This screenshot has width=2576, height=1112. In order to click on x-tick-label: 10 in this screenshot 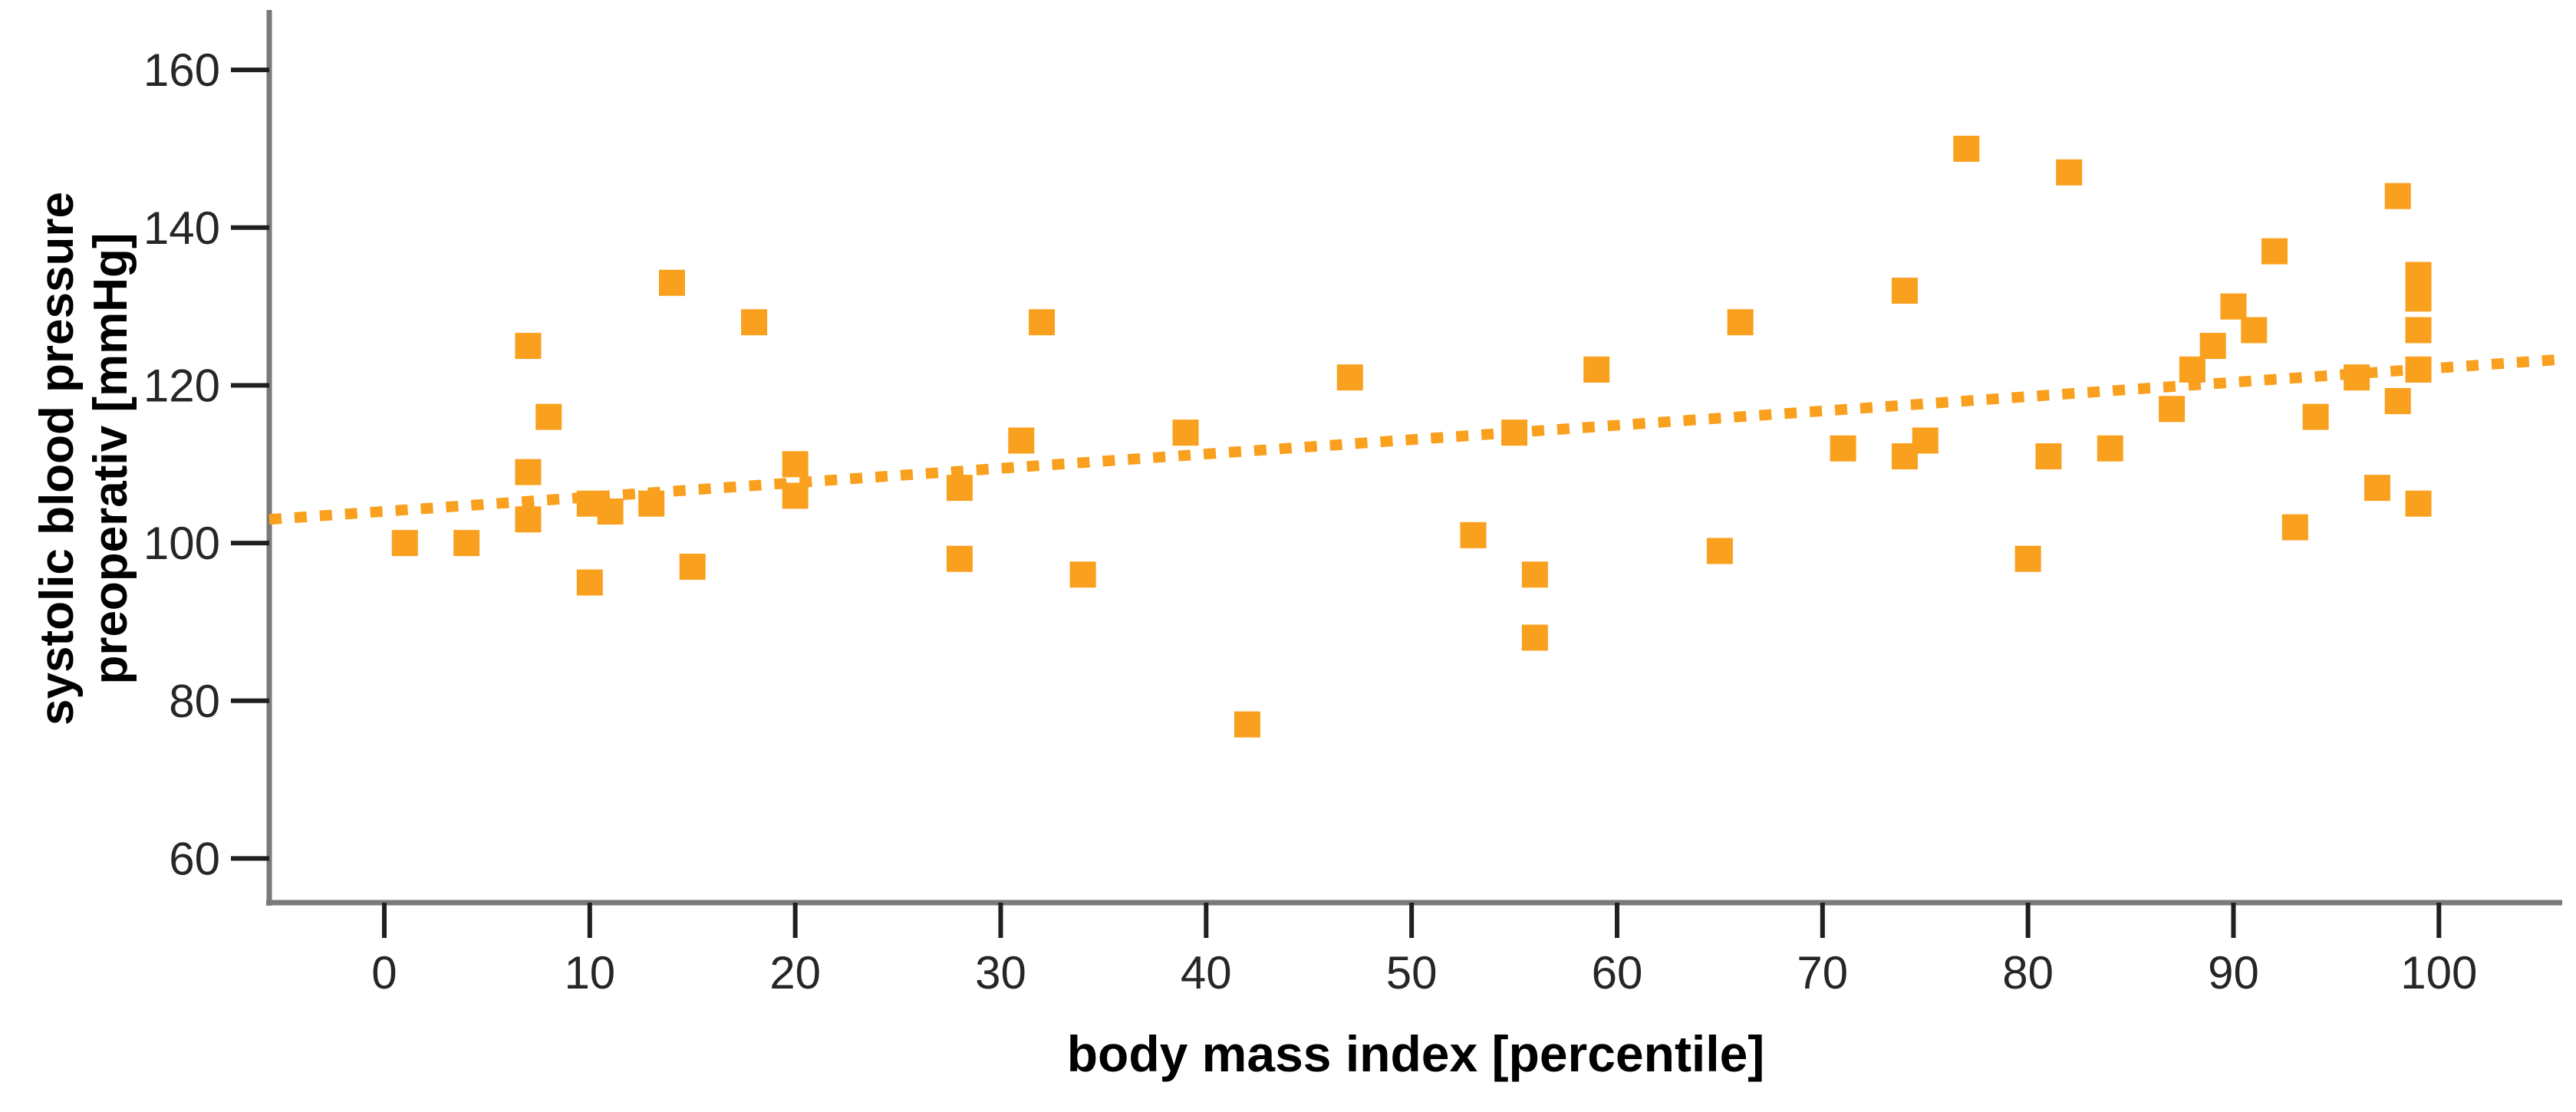, I will do `click(589, 973)`.